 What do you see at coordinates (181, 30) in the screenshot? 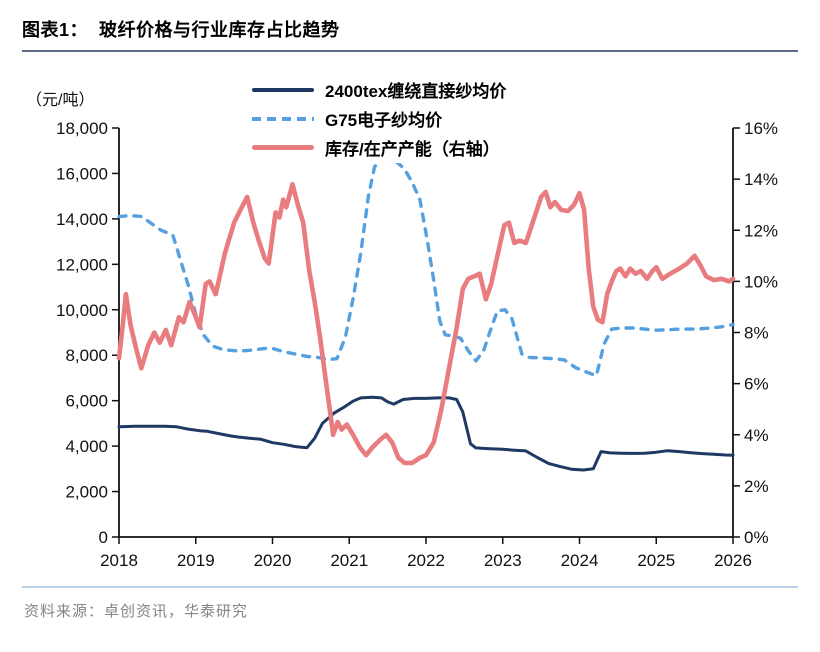
I see `chart-title: 图表1： 玻纤价格与行业库存占比趋势` at bounding box center [181, 30].